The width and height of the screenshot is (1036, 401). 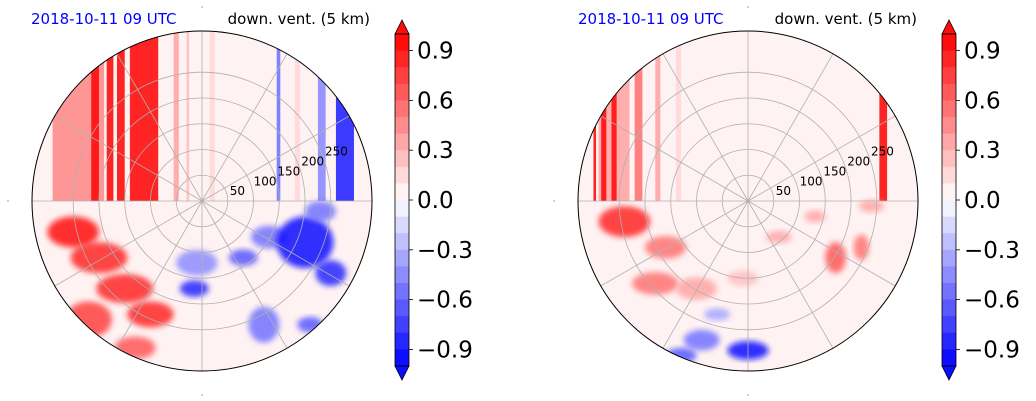 I want to click on radial-tick-label: 50, so click(x=237, y=191).